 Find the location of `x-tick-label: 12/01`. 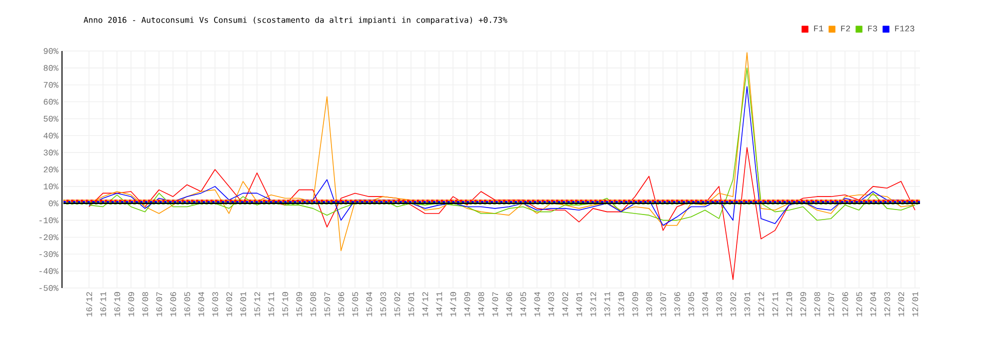

x-tick-label: 12/01 is located at coordinates (915, 304).